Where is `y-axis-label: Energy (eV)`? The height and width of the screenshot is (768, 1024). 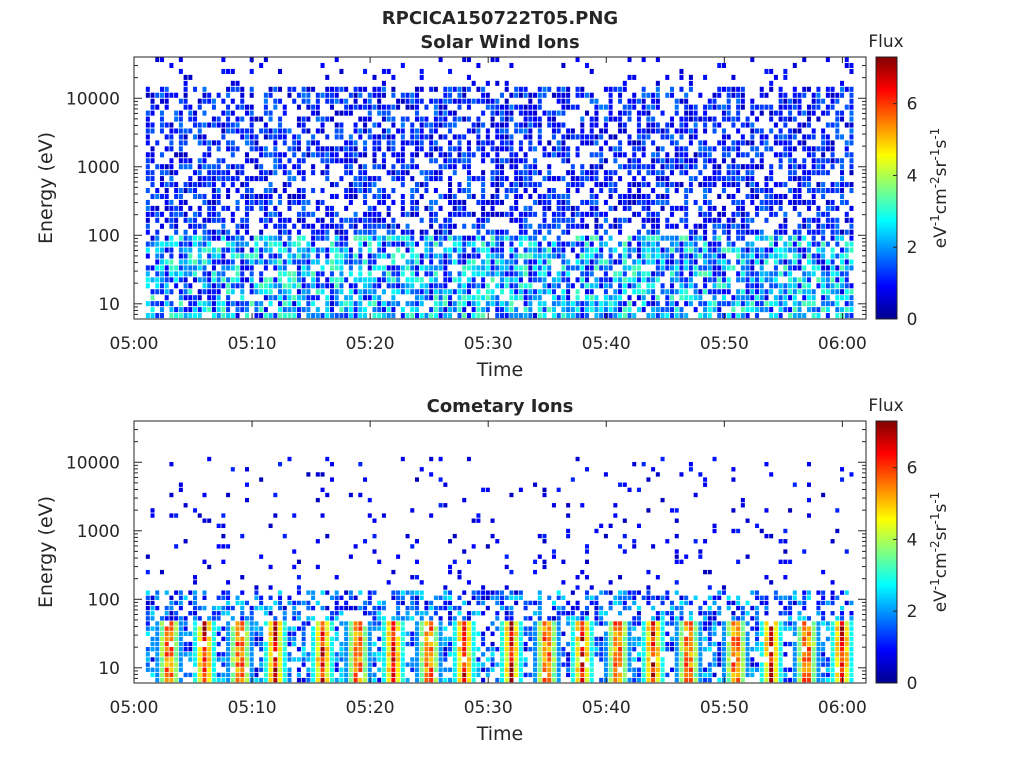
y-axis-label: Energy (eV) is located at coordinates (46, 188).